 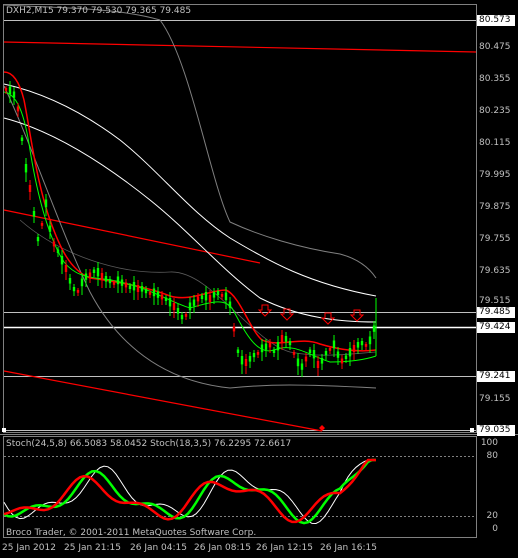 I want to click on line-handle-left, so click(x=4, y=430).